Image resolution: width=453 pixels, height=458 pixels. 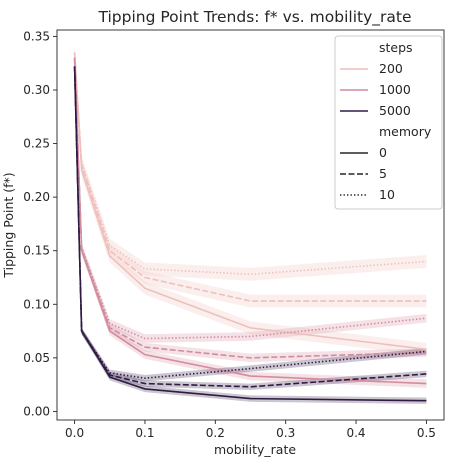 What do you see at coordinates (426, 433) in the screenshot?
I see `x-tick-label: 0.5` at bounding box center [426, 433].